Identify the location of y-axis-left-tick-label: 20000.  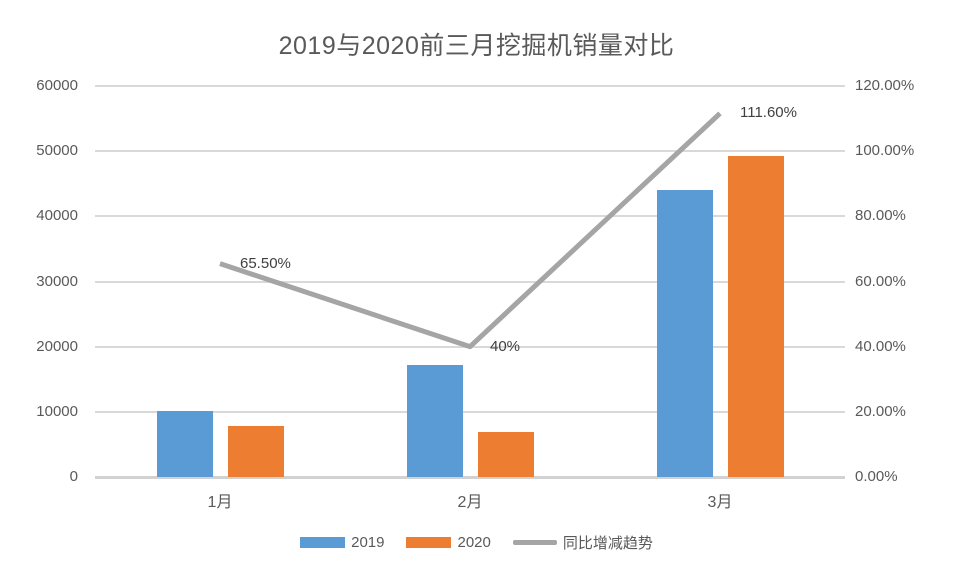
(57, 346).